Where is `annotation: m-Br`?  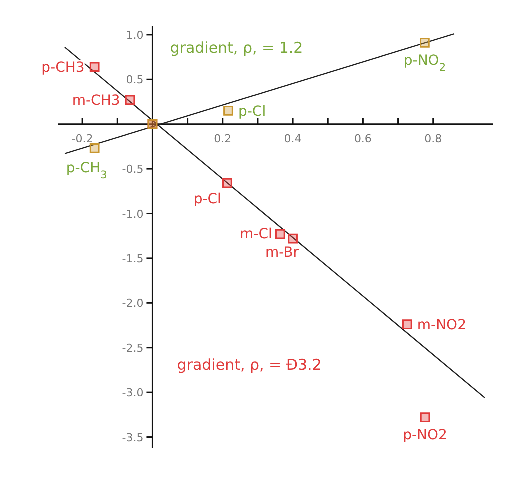 annotation: m-Br is located at coordinates (282, 252).